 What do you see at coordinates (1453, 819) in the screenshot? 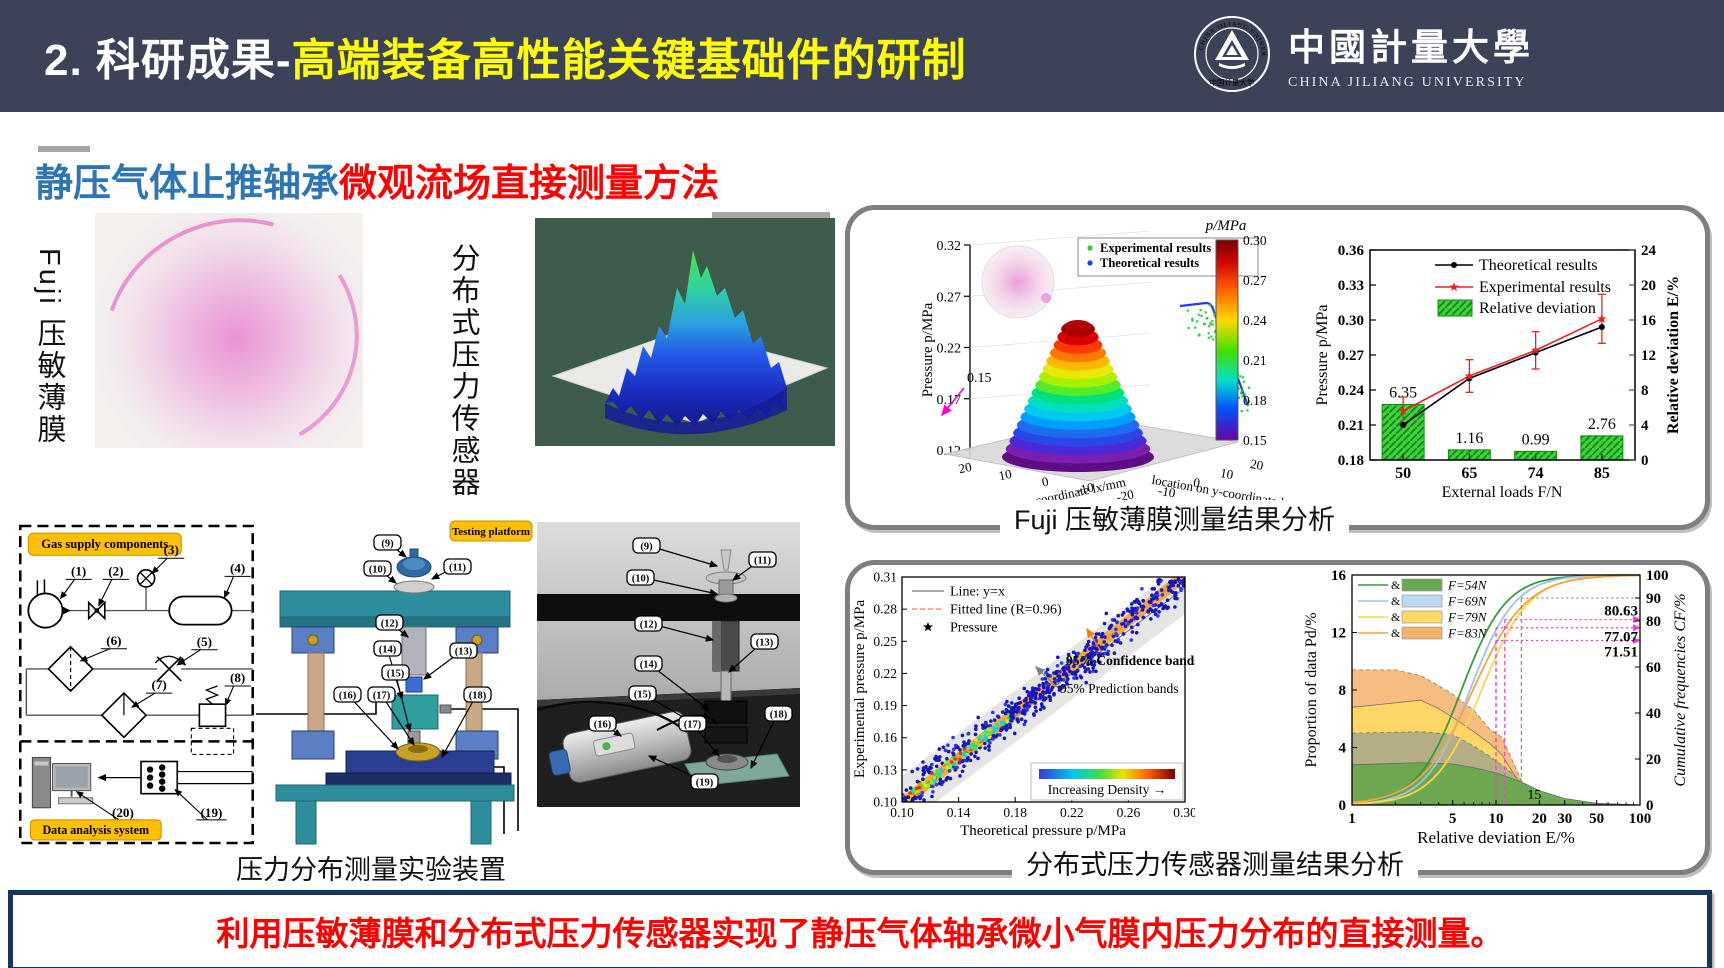
I see `svg-text: 5` at bounding box center [1453, 819].